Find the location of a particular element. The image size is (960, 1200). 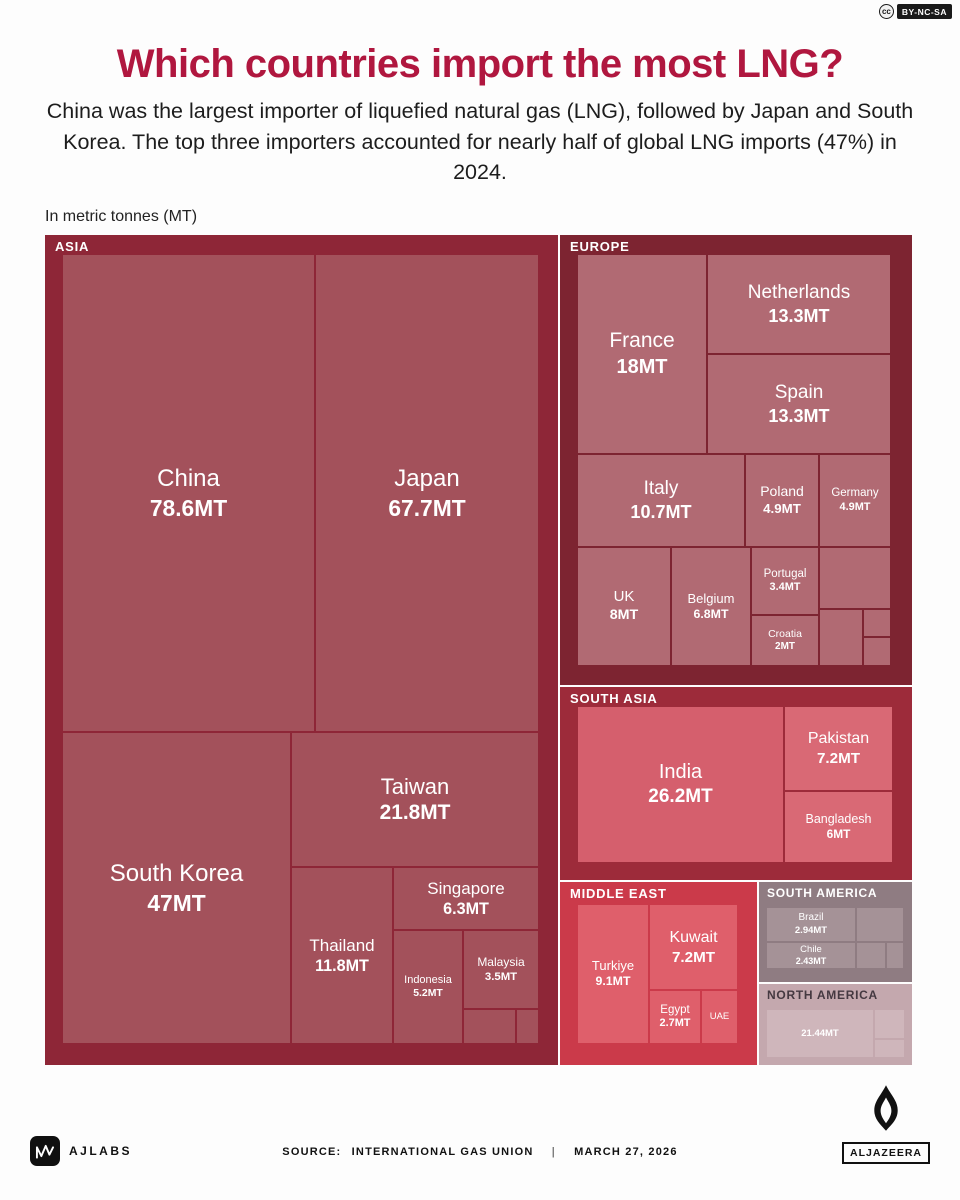

ajlabs-wordmark: AJLABS is located at coordinates (101, 1151).